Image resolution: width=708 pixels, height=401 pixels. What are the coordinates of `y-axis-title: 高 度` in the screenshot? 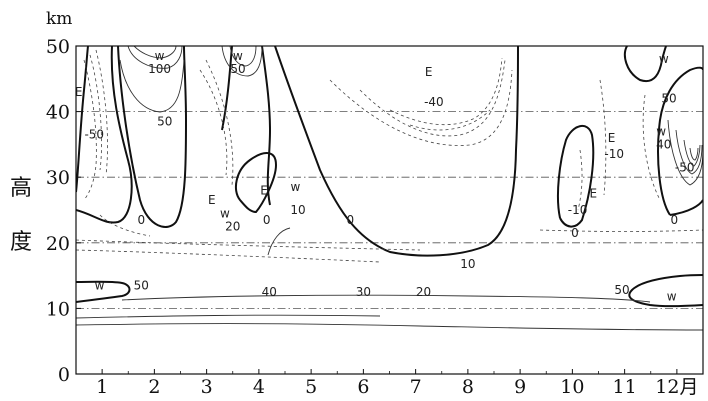 It's located at (21, 215).